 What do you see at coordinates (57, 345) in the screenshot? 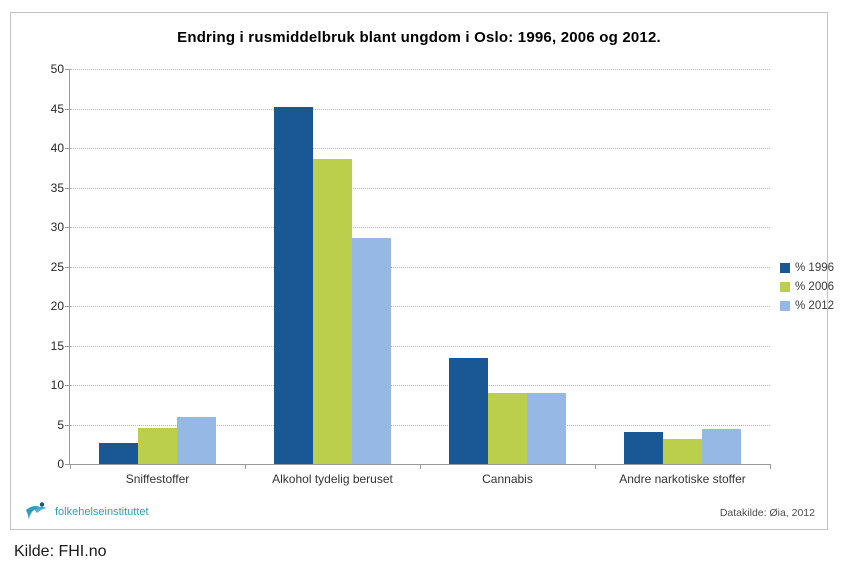
I see `y-axis-tick-label-15: 15` at bounding box center [57, 345].